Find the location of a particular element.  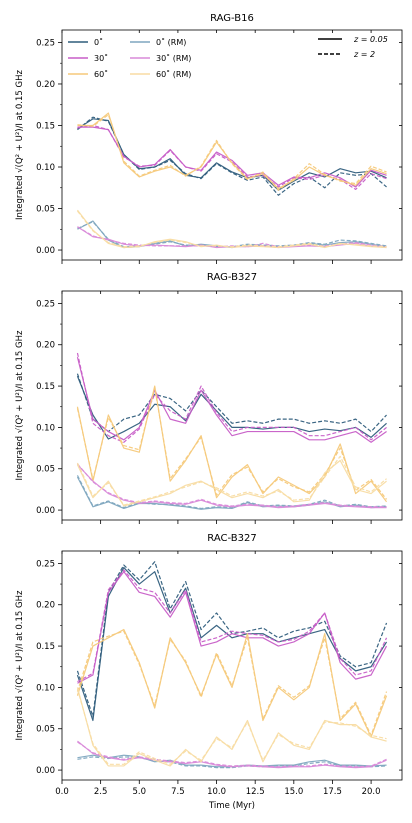

chart-title: RAC-B327 is located at coordinates (231, 538).